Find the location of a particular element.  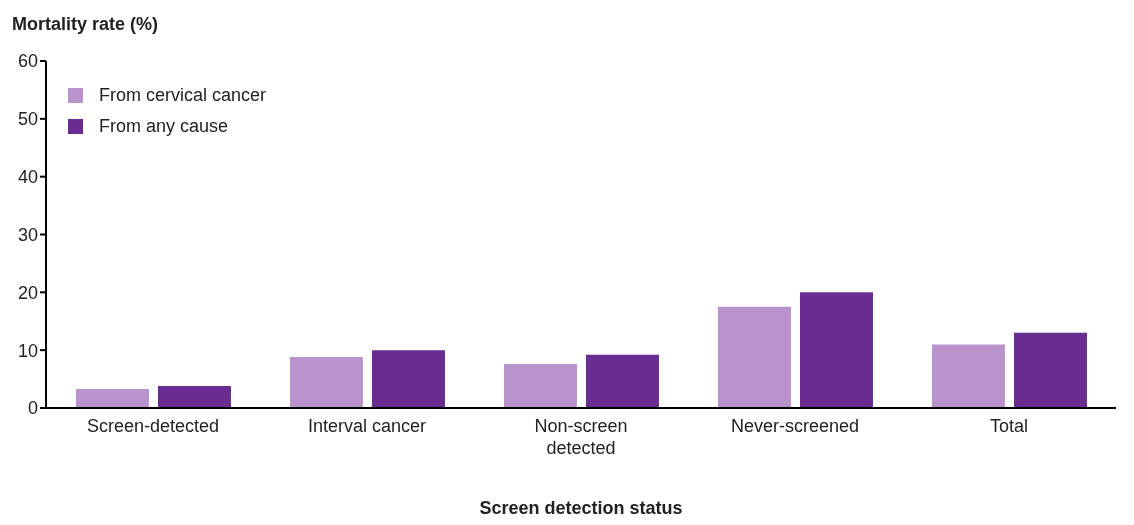

x-tick-label: Interval cancer is located at coordinates (367, 426).